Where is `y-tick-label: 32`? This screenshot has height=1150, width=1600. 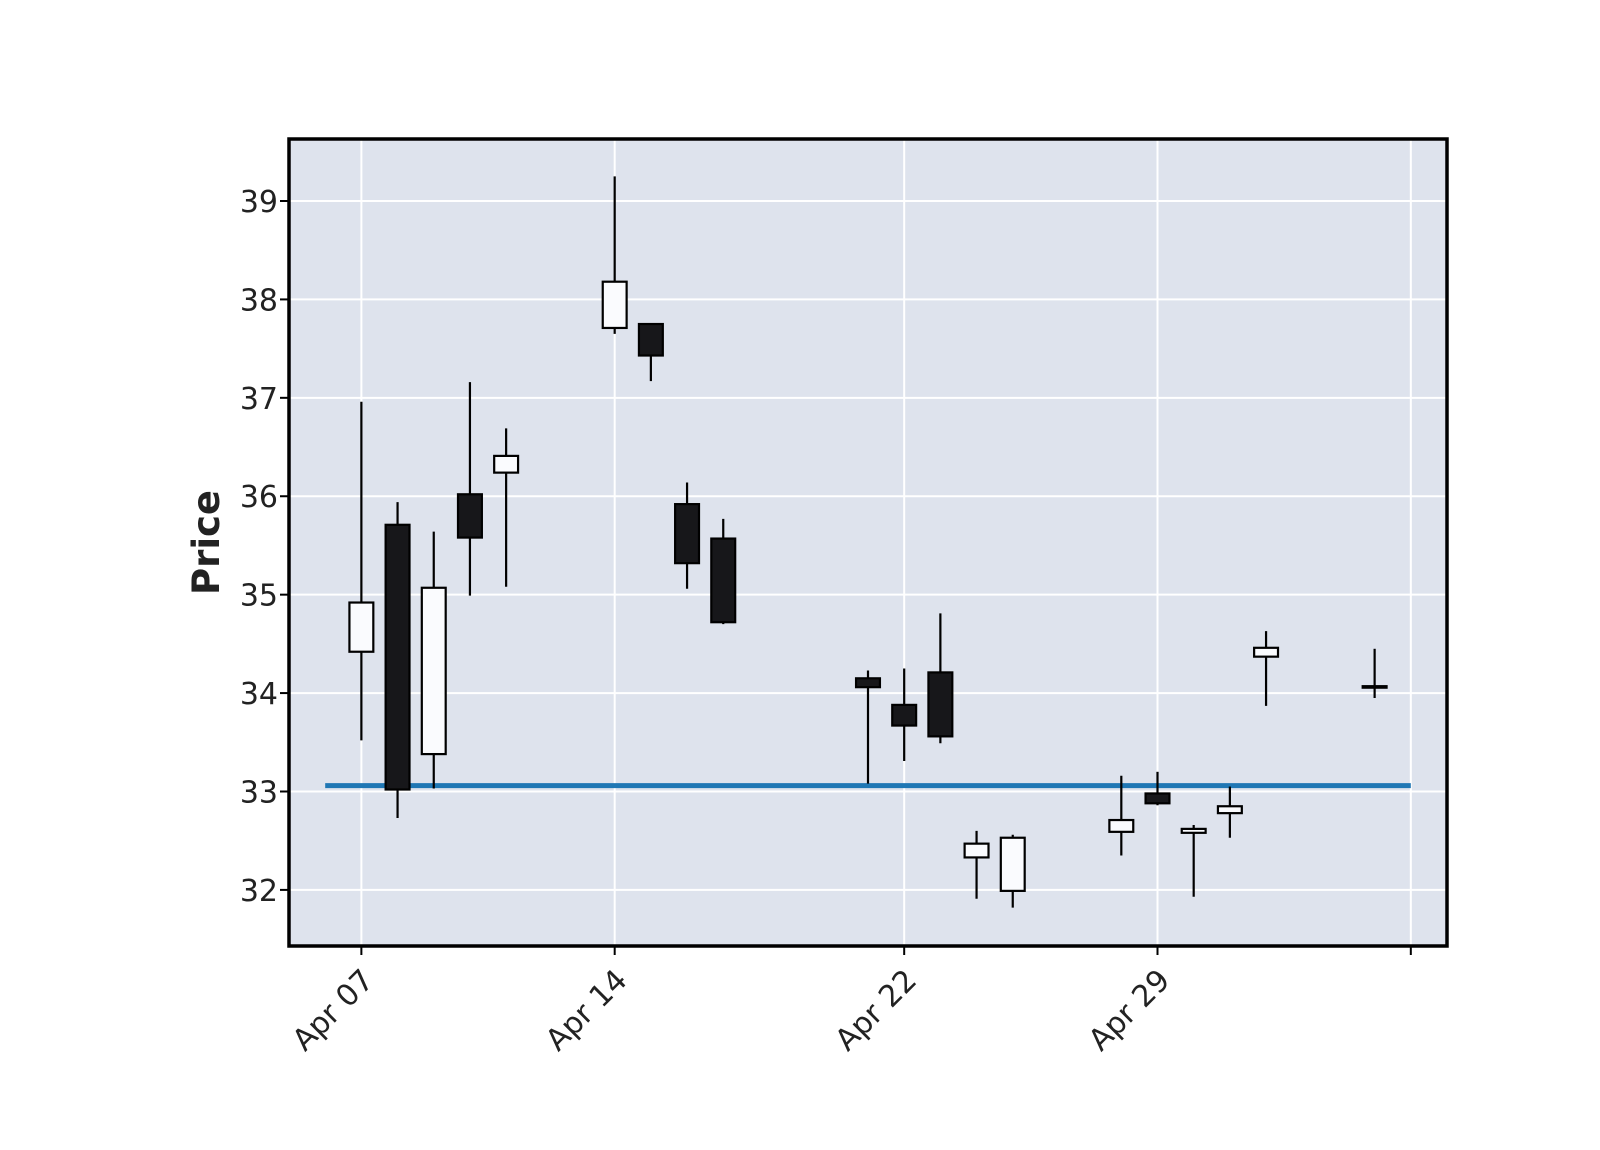
y-tick-label: 32 is located at coordinates (259, 891).